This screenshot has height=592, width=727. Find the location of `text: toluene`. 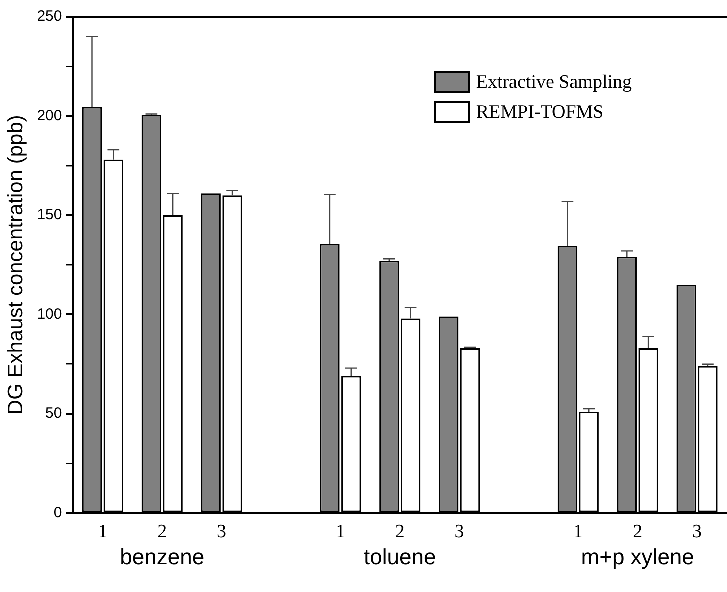

text: toluene is located at coordinates (400, 557).